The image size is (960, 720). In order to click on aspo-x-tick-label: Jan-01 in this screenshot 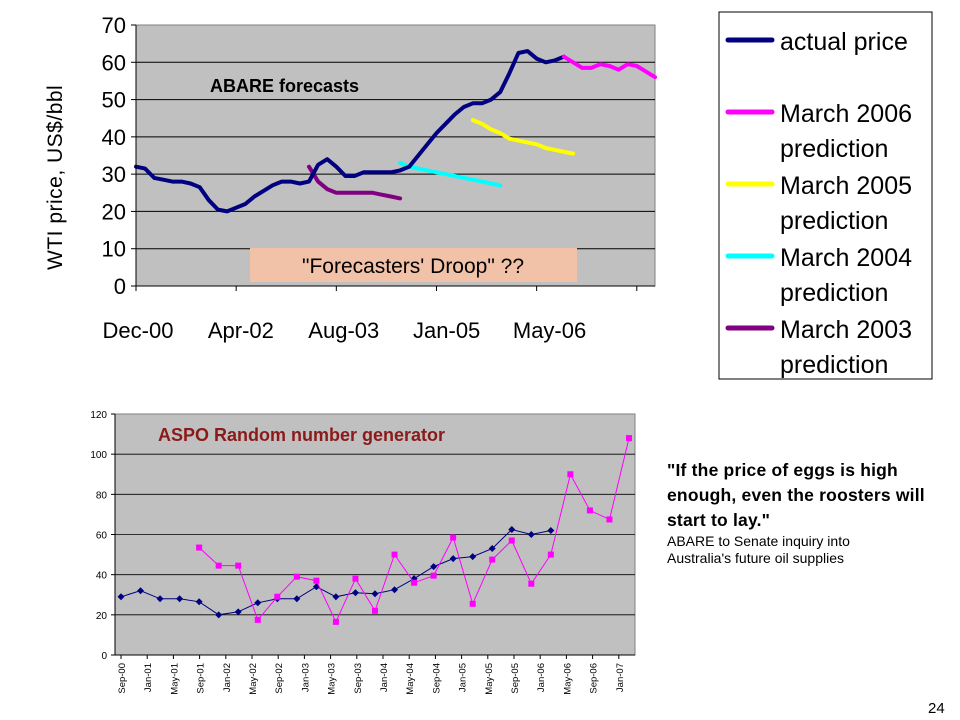, I will do `click(148, 677)`.